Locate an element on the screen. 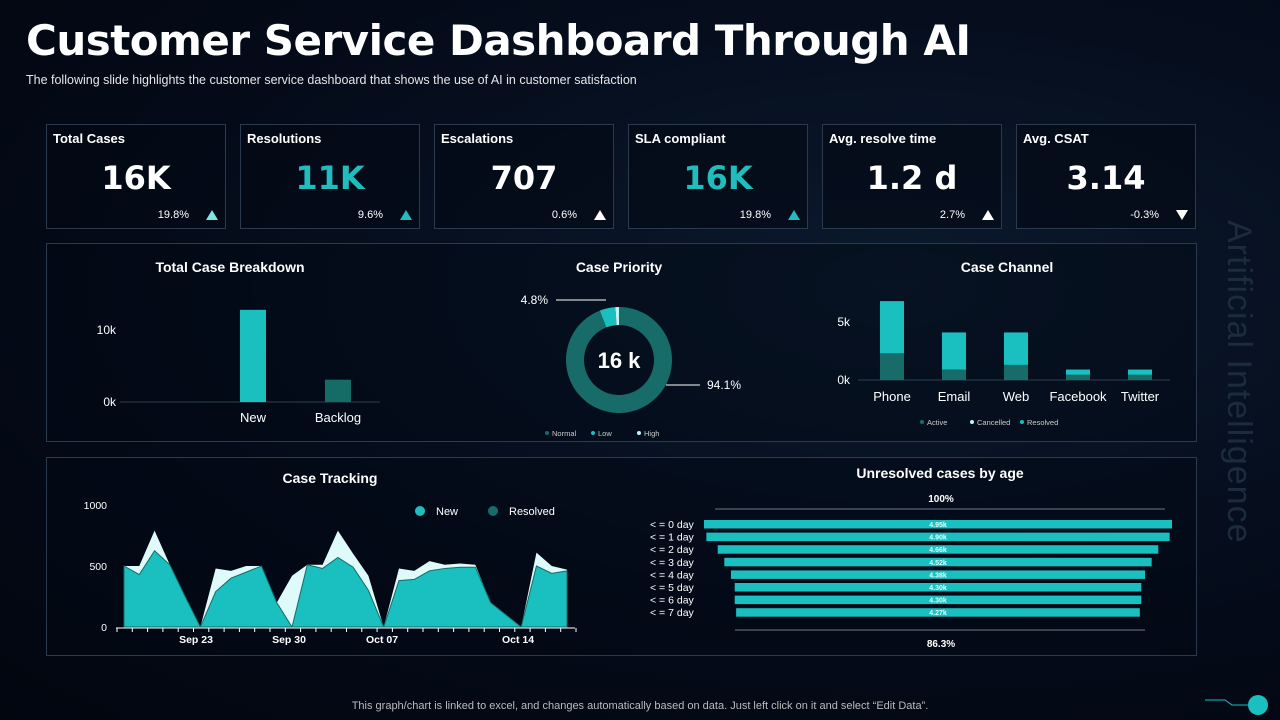 The width and height of the screenshot is (1280, 720). funnel-category-label: < = 5 day is located at coordinates (672, 588).